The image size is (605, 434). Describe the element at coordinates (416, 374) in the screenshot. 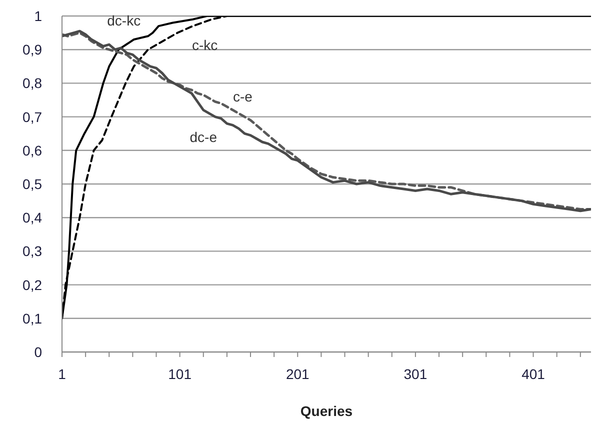

I see `x-tick-label: 301` at that location.